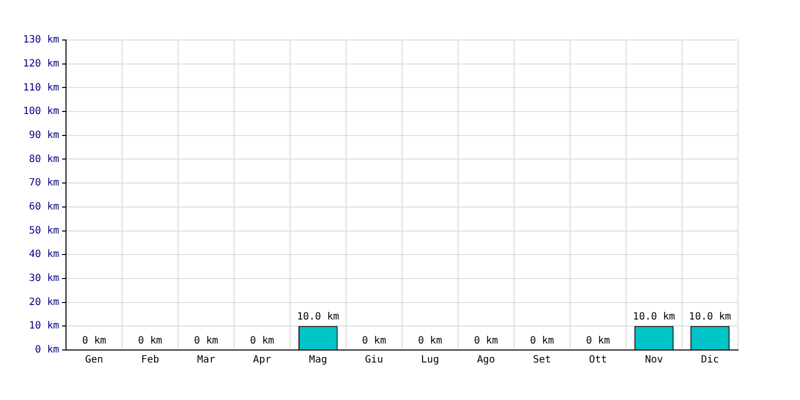  What do you see at coordinates (542, 360) in the screenshot?
I see `x-tick-label: Set` at bounding box center [542, 360].